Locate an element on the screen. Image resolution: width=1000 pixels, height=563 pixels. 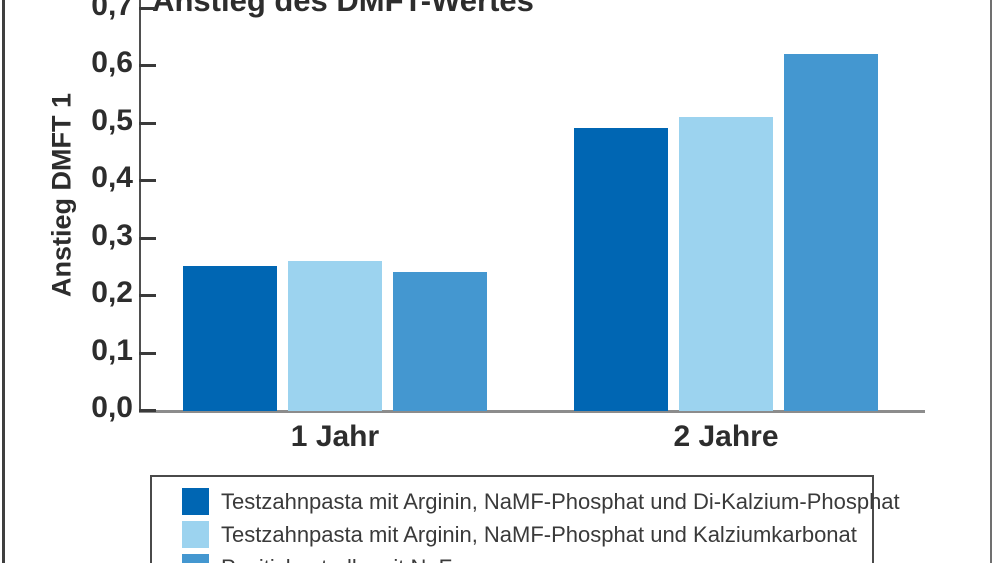
y-tick-label: 0,7 is located at coordinates (112, 11).